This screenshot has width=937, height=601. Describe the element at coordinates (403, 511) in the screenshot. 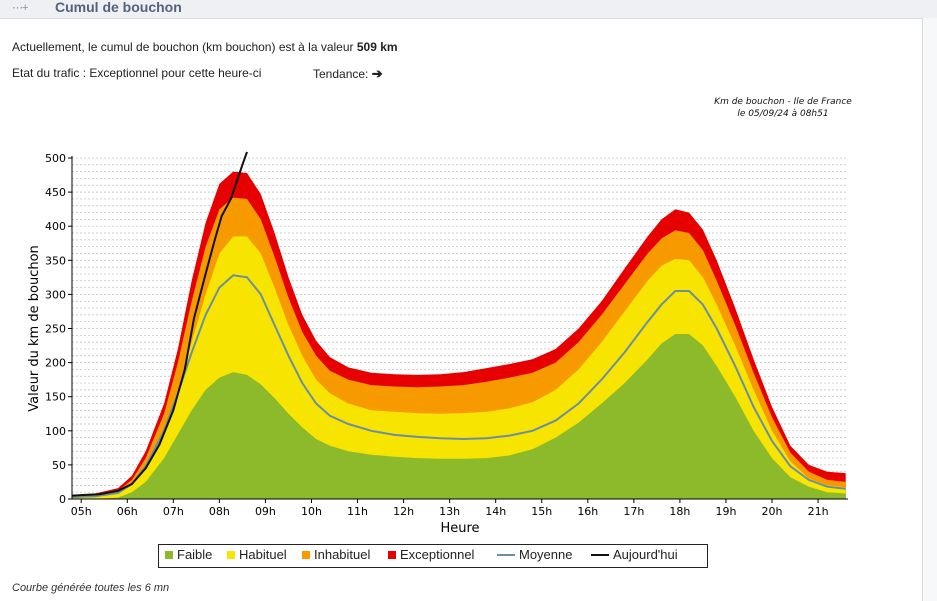

I see `x-tick-label: 12h` at that location.